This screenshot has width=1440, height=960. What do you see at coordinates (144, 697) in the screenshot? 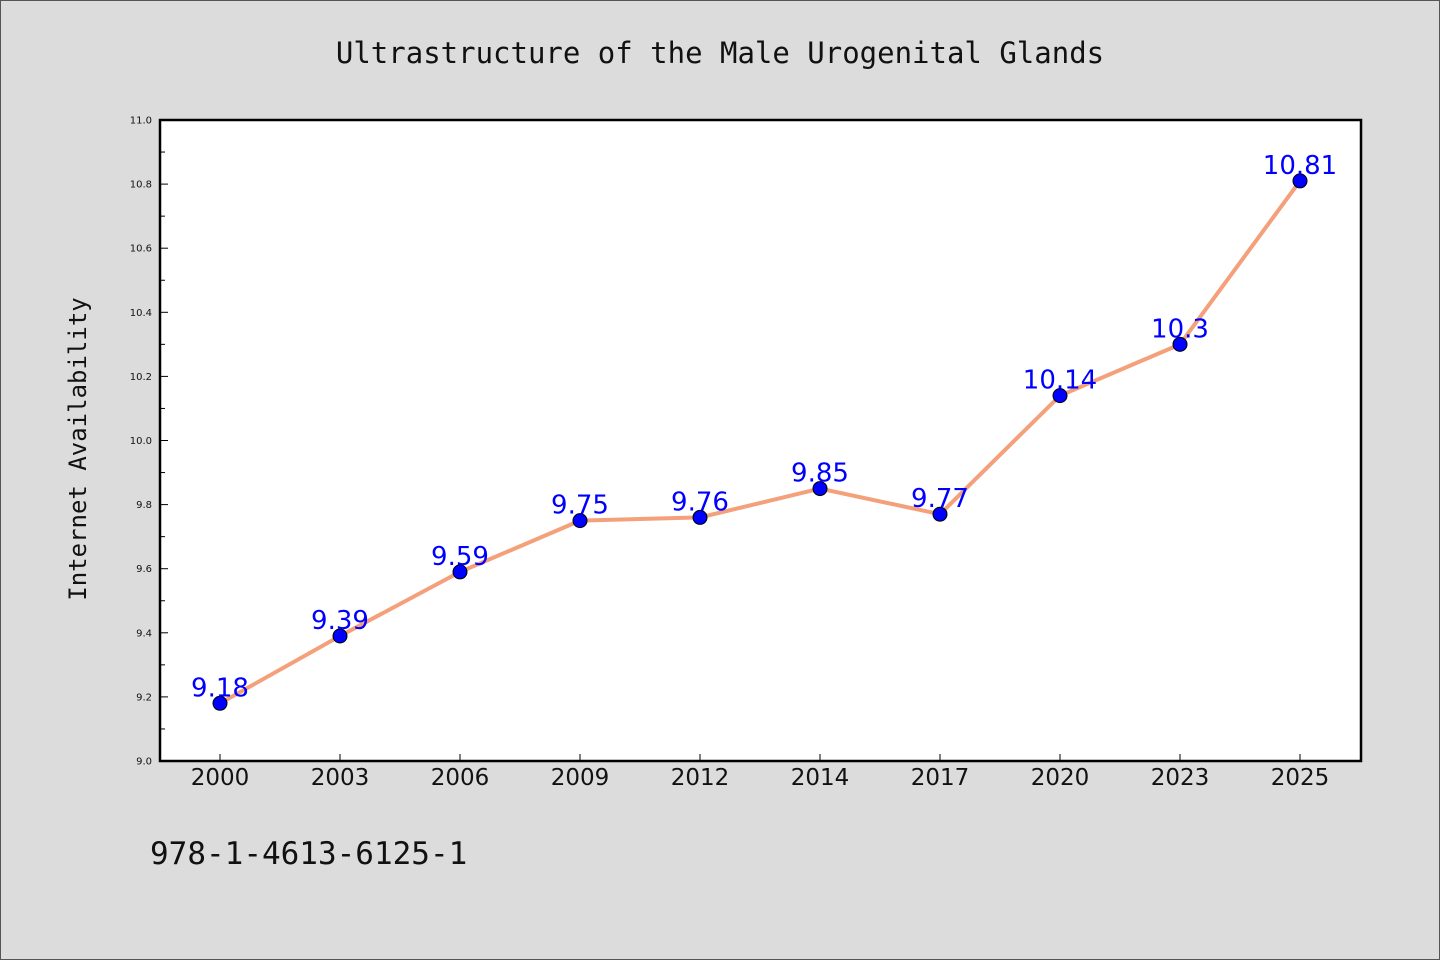
I see `y-tick-label: 9.2` at bounding box center [144, 697].